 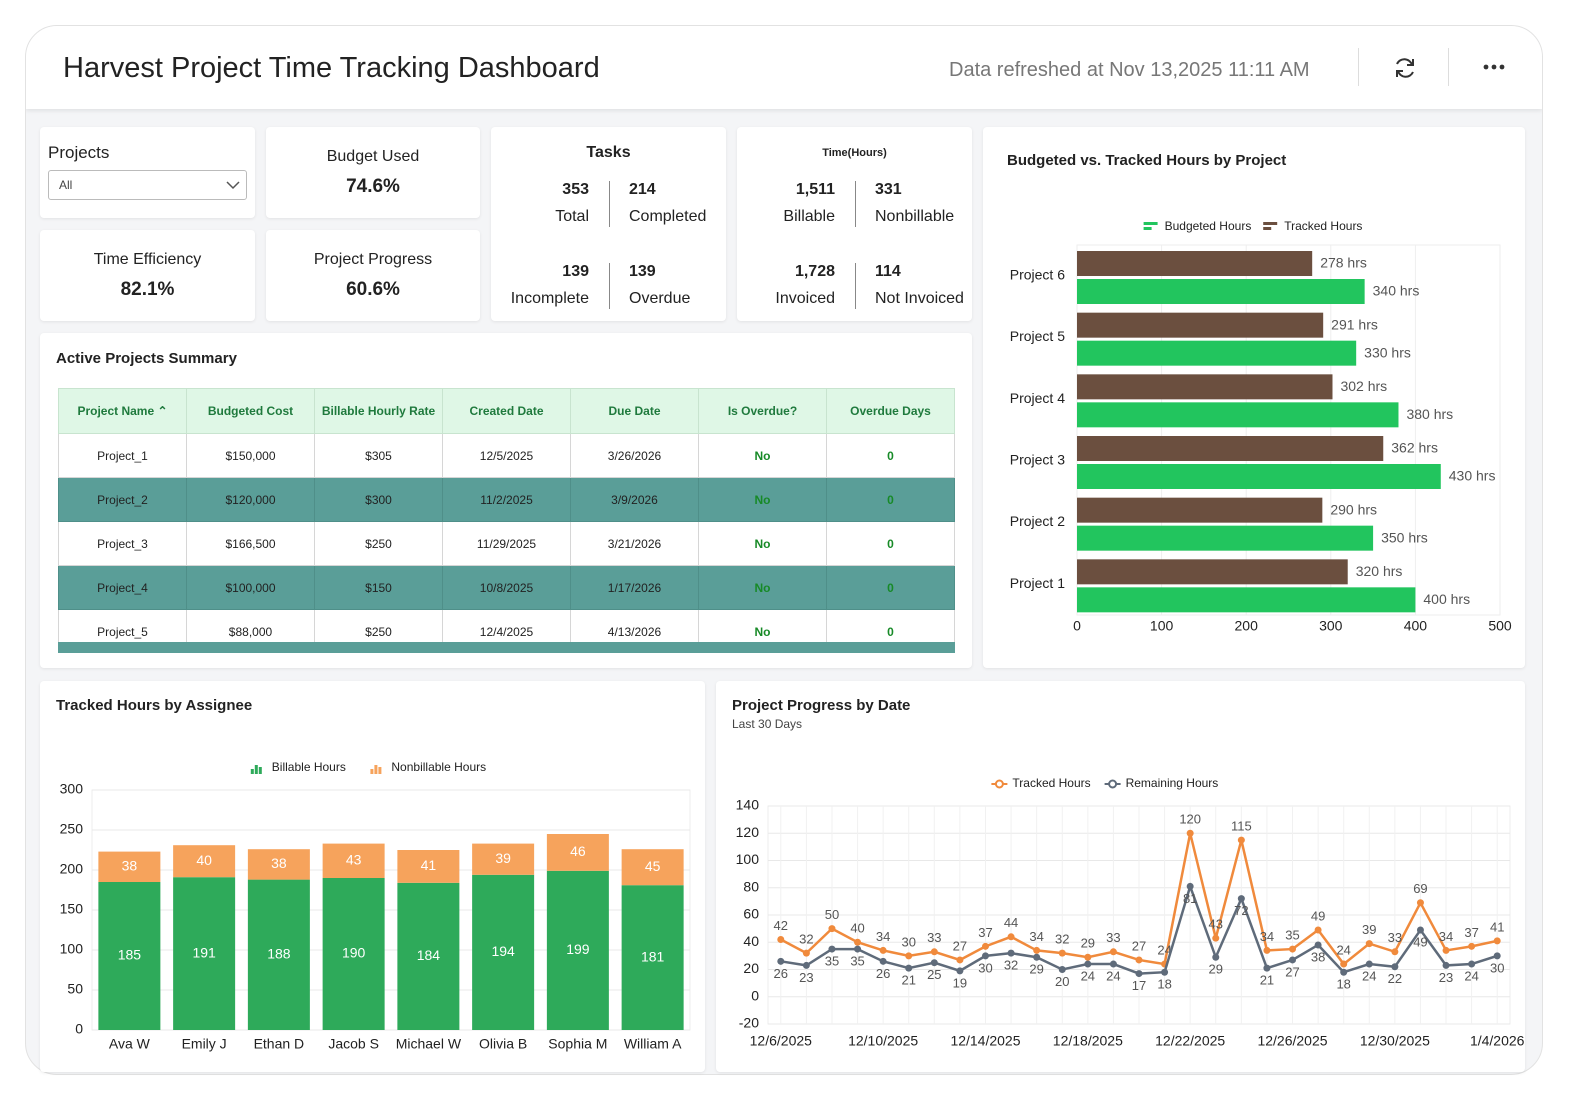 What do you see at coordinates (1404, 537) in the screenshot?
I see `data-label: 350 hrs` at bounding box center [1404, 537].